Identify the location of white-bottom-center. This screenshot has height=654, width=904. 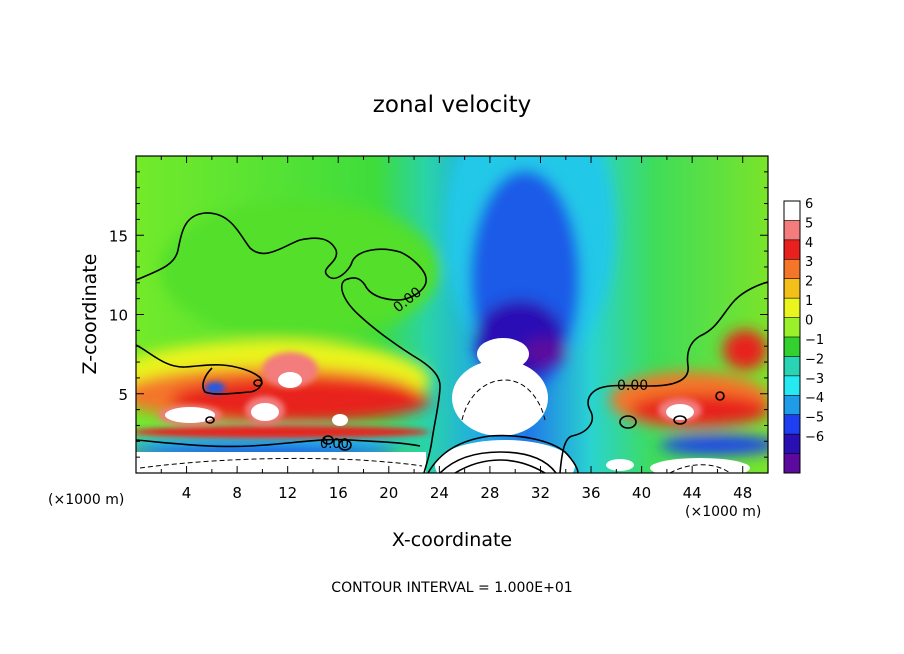
(505, 456).